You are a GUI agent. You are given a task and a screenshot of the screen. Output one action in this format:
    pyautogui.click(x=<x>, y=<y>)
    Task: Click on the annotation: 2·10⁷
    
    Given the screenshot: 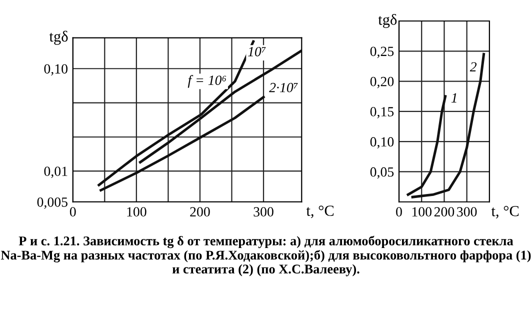 What is the action you would take?
    pyautogui.click(x=283, y=87)
    